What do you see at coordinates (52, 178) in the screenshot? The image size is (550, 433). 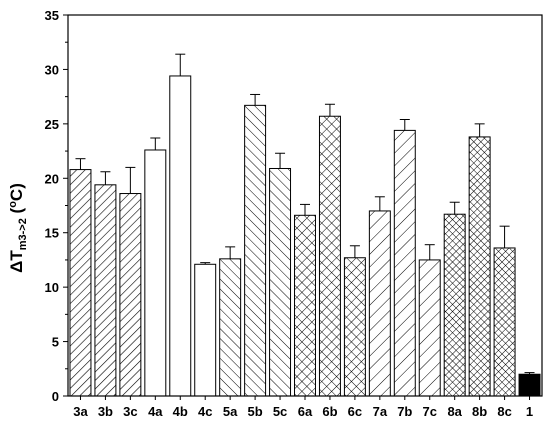 I see `y-tick-label: 20` at bounding box center [52, 178].